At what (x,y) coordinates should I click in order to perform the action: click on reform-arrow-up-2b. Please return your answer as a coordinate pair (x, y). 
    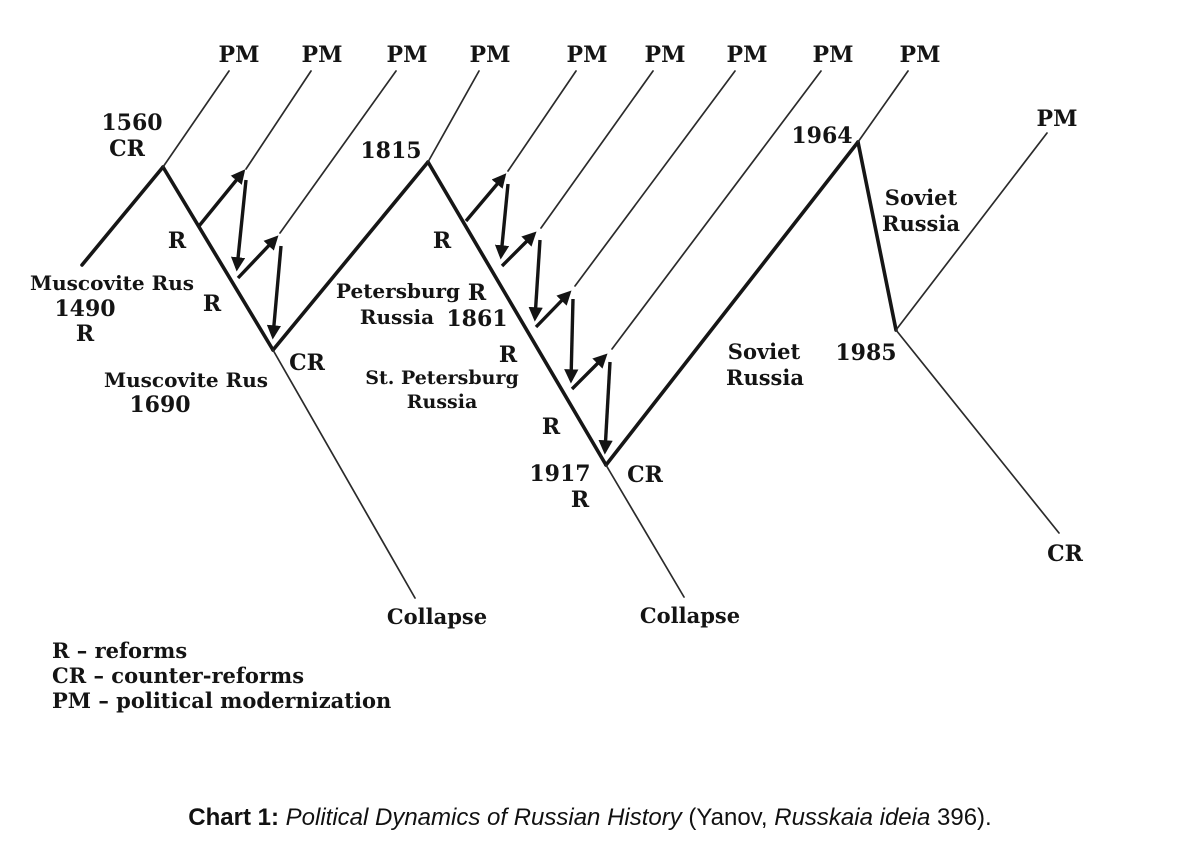
    Looking at the image, I should click on (518, 249).